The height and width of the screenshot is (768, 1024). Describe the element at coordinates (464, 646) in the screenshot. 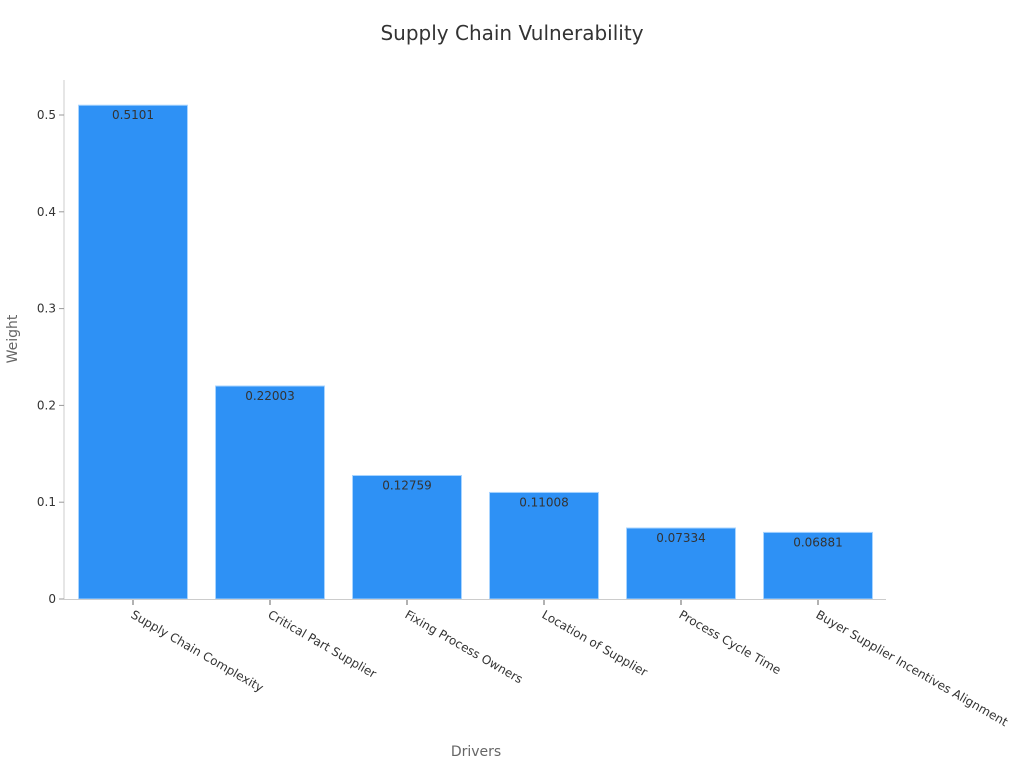

I see `x-tick-label: Fixing Process Owners` at that location.